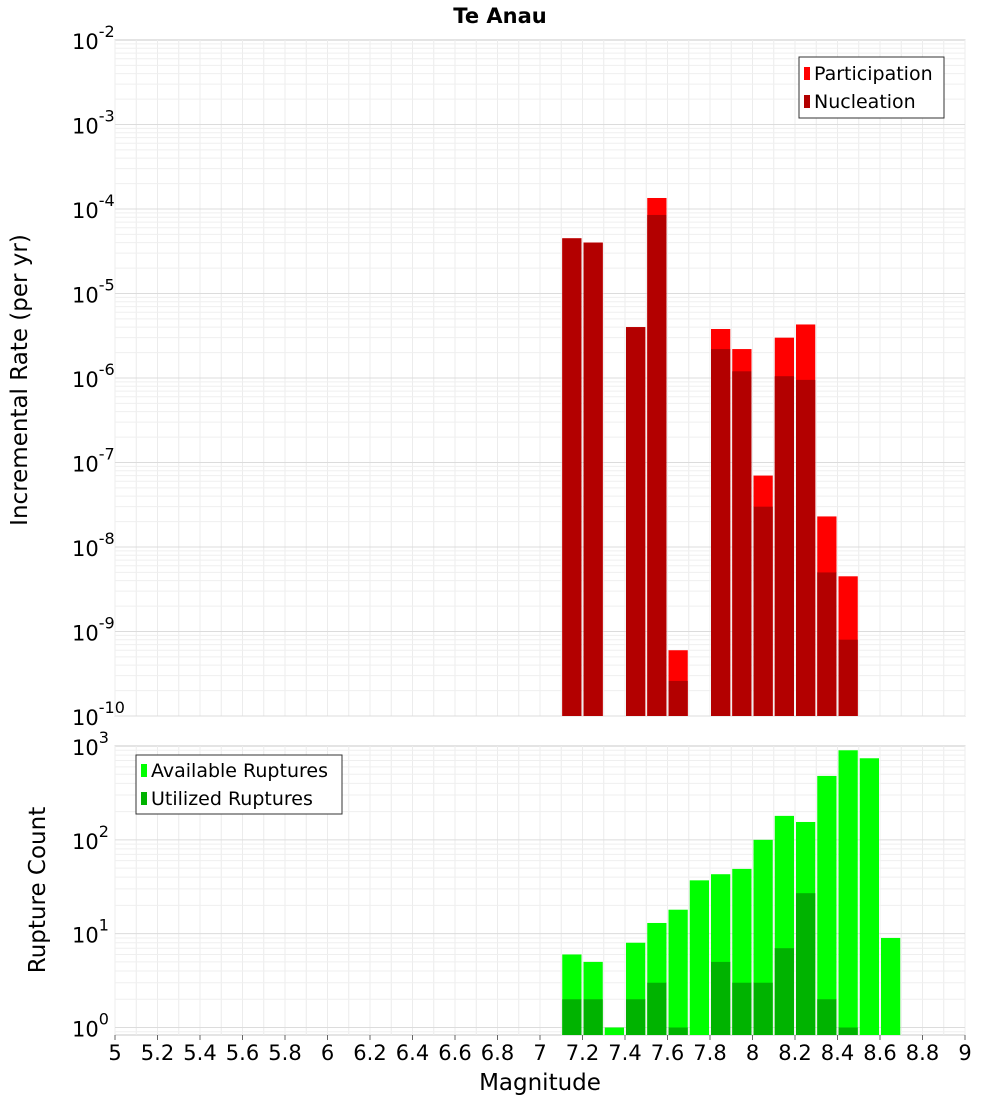 This screenshot has height=1100, width=1000. What do you see at coordinates (964, 1053) in the screenshot?
I see `x-tick-label: 9` at bounding box center [964, 1053].